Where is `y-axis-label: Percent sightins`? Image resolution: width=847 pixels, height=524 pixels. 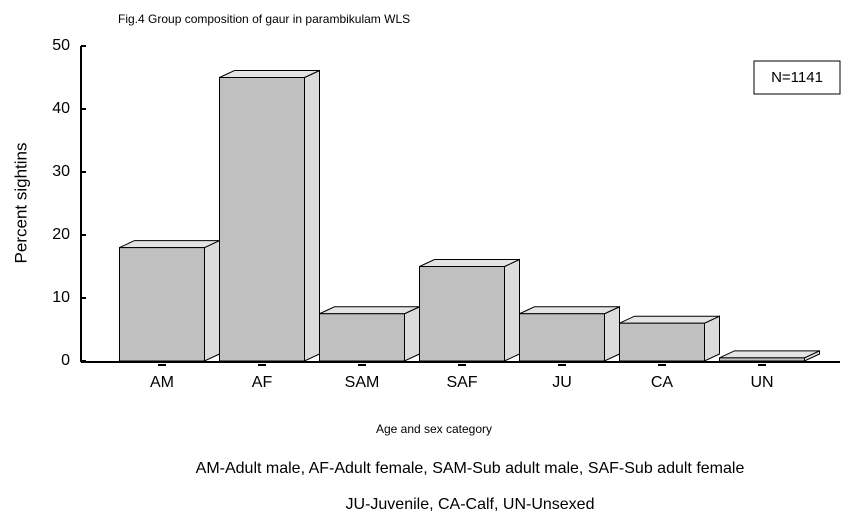
y-axis-label: Percent sightins is located at coordinates (20, 203).